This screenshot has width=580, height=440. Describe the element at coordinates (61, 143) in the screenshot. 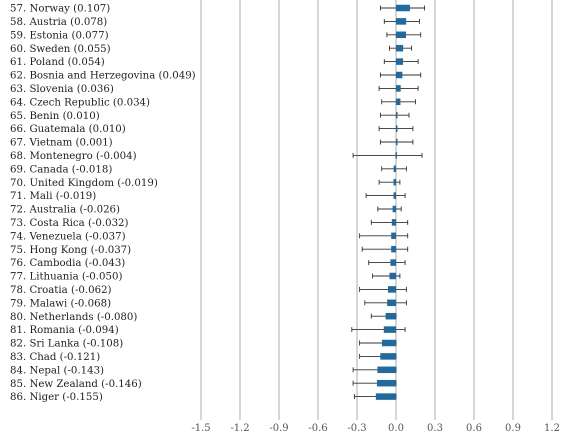

I see `row-label: 67. Vietnam (0.001)` at that location.